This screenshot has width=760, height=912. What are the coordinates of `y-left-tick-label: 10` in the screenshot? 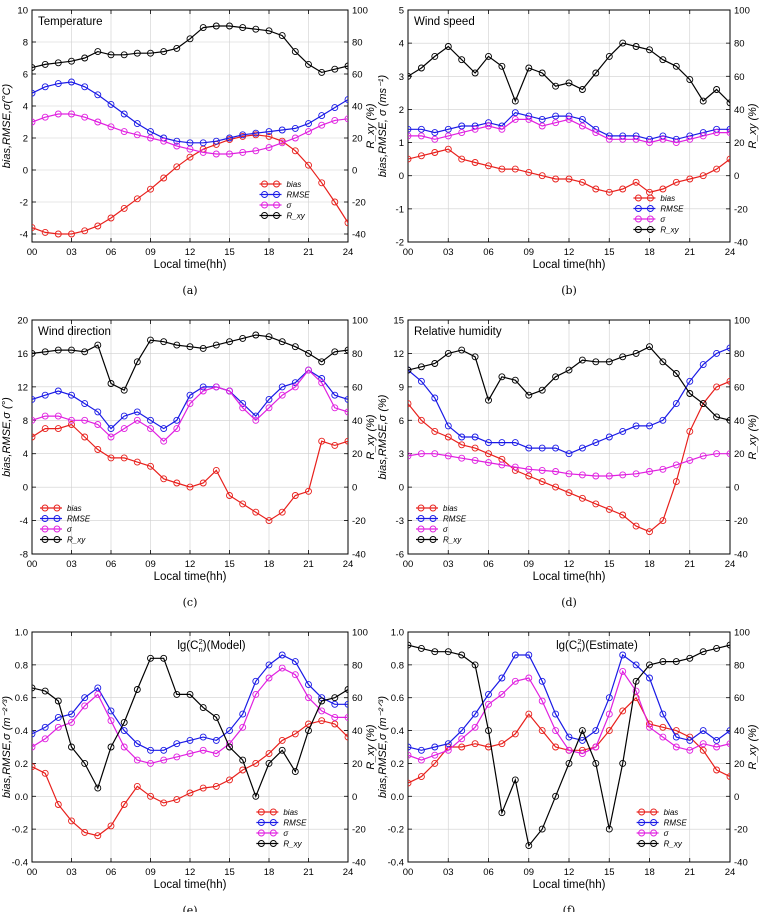 It's located at (22, 11).